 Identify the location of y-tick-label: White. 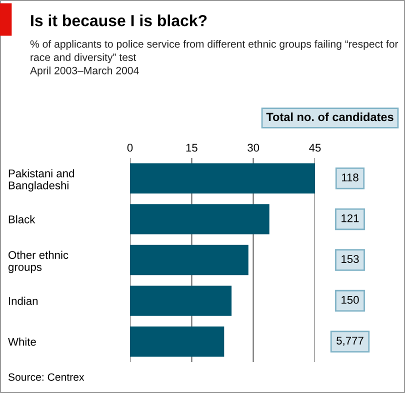
(22, 342).